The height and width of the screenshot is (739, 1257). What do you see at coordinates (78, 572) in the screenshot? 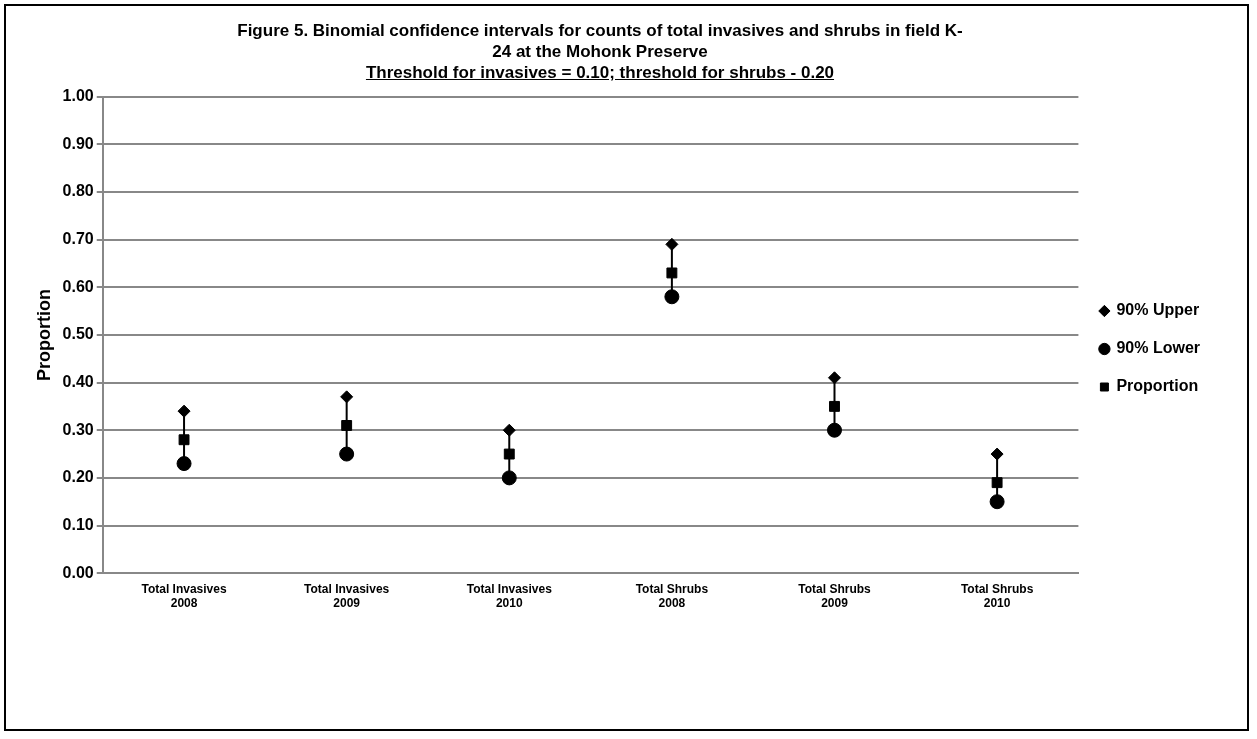
I see `y-tick-label: 0.00` at bounding box center [78, 572].